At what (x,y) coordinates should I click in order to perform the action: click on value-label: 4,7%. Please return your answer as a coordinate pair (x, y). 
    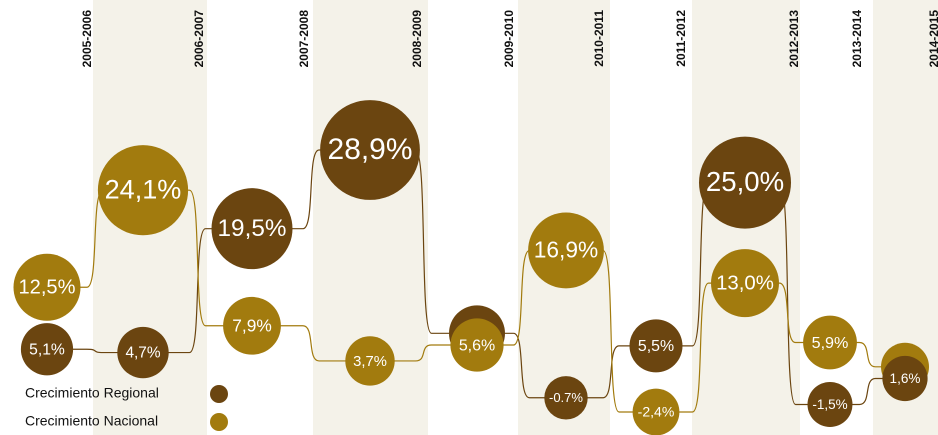
    Looking at the image, I should click on (142, 353).